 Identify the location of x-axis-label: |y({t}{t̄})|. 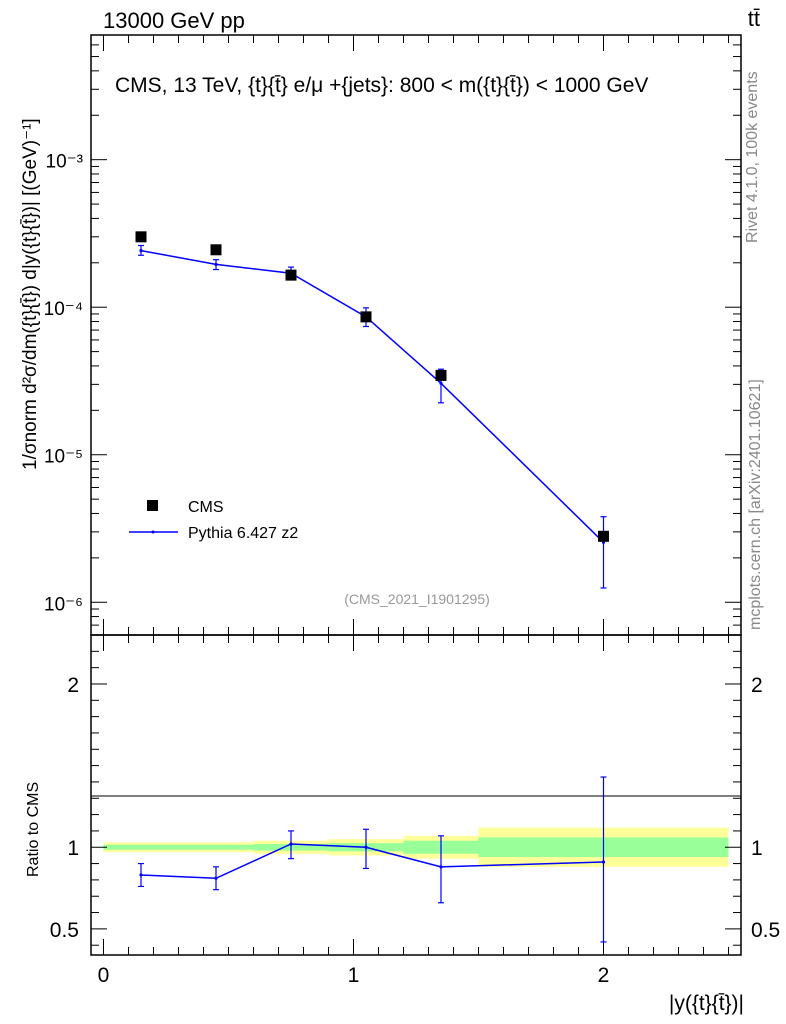
(706, 1003).